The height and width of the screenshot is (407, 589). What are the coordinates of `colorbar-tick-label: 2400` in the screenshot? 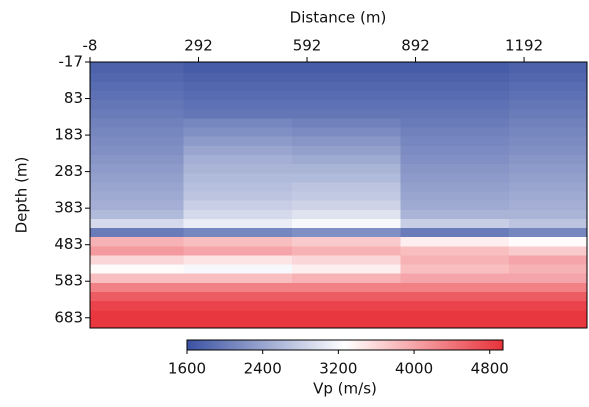 It's located at (263, 369).